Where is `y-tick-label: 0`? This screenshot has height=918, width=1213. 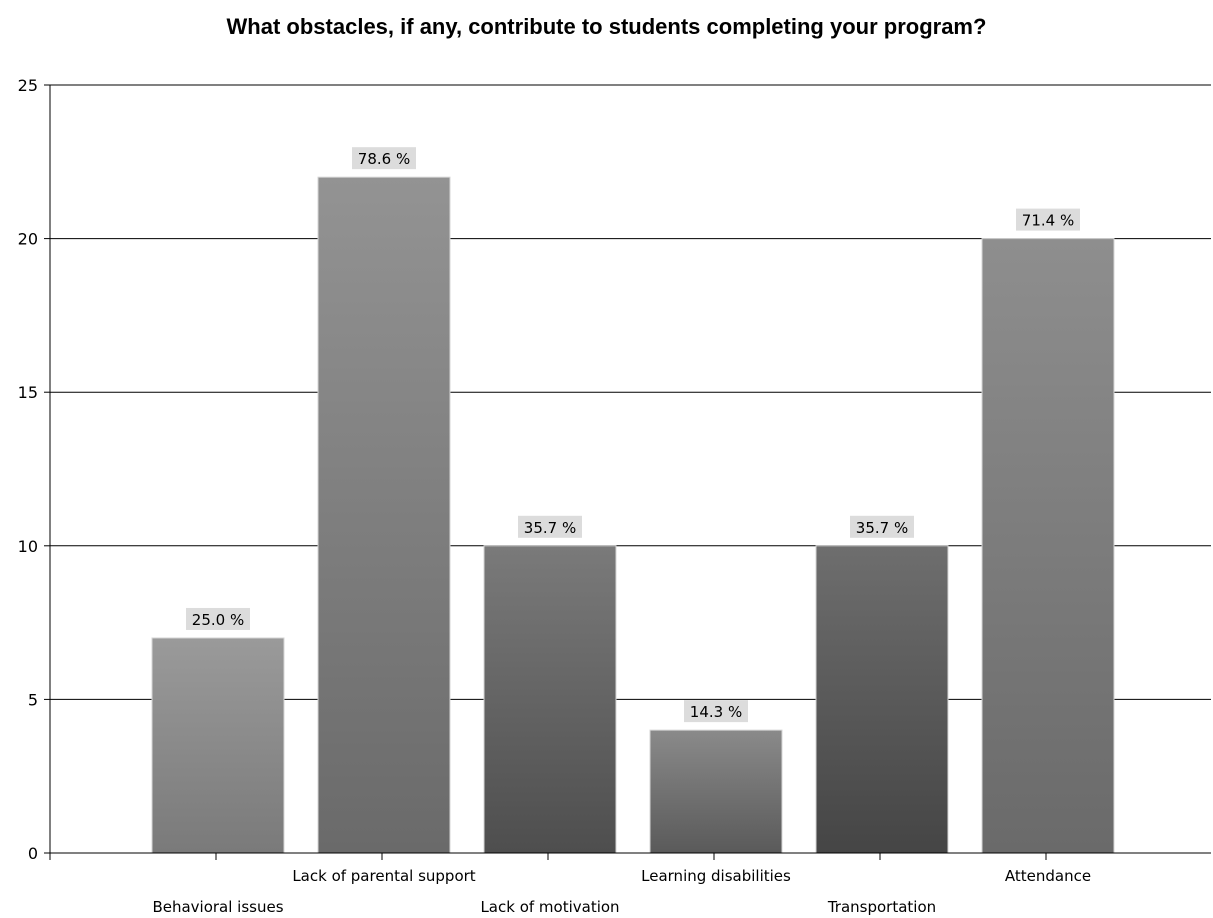
y-tick-label: 0 is located at coordinates (33, 853).